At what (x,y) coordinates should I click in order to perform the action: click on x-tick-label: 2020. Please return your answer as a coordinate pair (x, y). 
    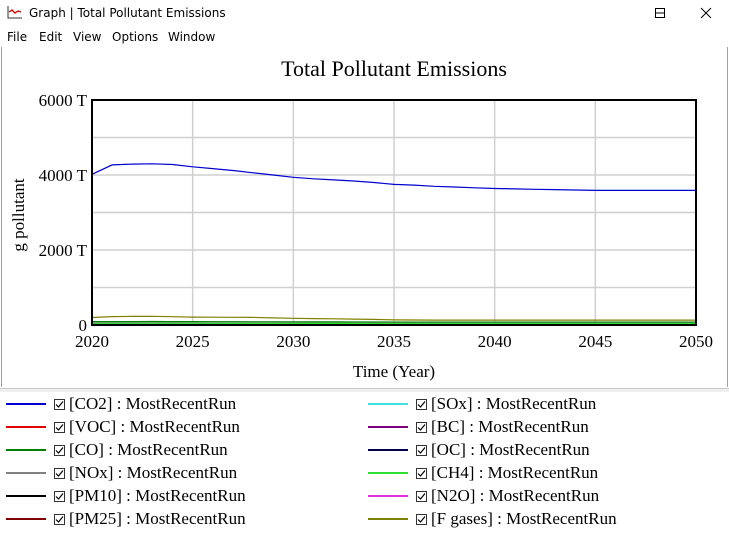
    Looking at the image, I should click on (92, 341).